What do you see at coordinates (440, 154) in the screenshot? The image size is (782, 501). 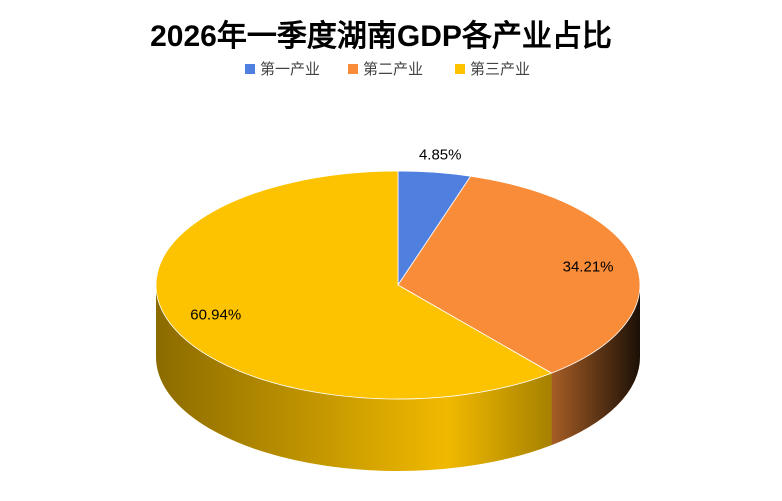 I see `data-label: 4.85%` at bounding box center [440, 154].